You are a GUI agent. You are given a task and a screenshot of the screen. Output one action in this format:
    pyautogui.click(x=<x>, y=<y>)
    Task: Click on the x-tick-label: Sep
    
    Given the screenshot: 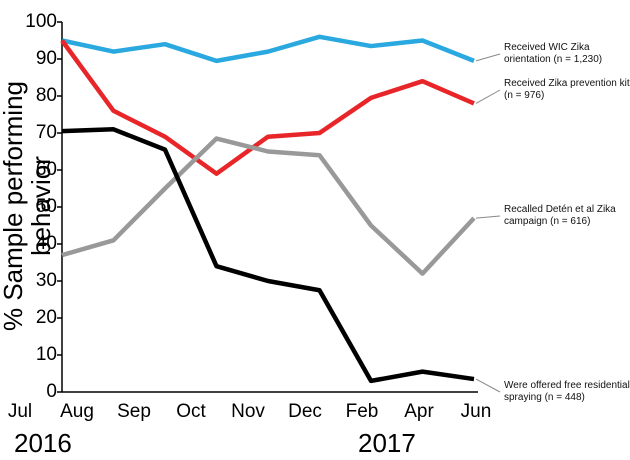 What is the action you would take?
    pyautogui.click(x=134, y=411)
    